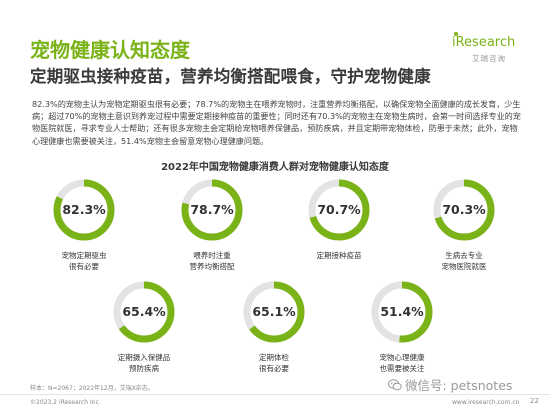 This screenshot has height=412, width=550. What do you see at coordinates (65, 402) in the screenshot?
I see `copyright-text: ©2023.2 iResearch Inc.` at bounding box center [65, 402].